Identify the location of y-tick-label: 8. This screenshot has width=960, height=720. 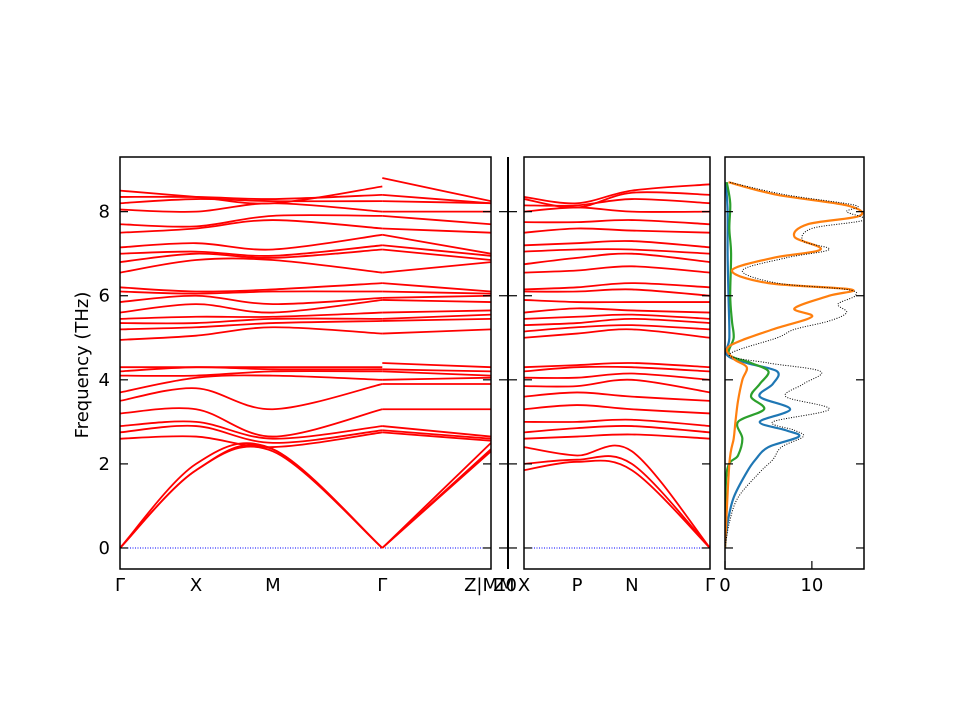
(104, 212).